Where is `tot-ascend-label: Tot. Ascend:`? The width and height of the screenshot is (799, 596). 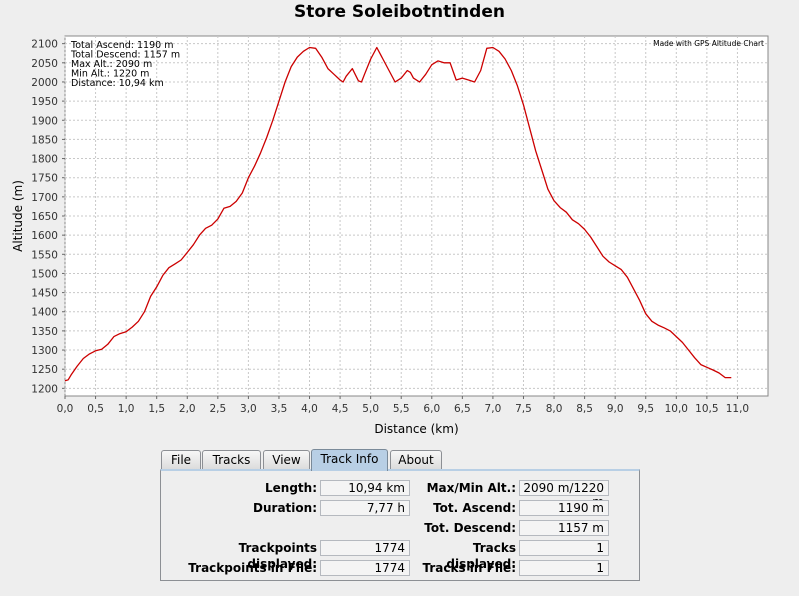 tot-ascend-label: Tot. Ascend: is located at coordinates (474, 508).